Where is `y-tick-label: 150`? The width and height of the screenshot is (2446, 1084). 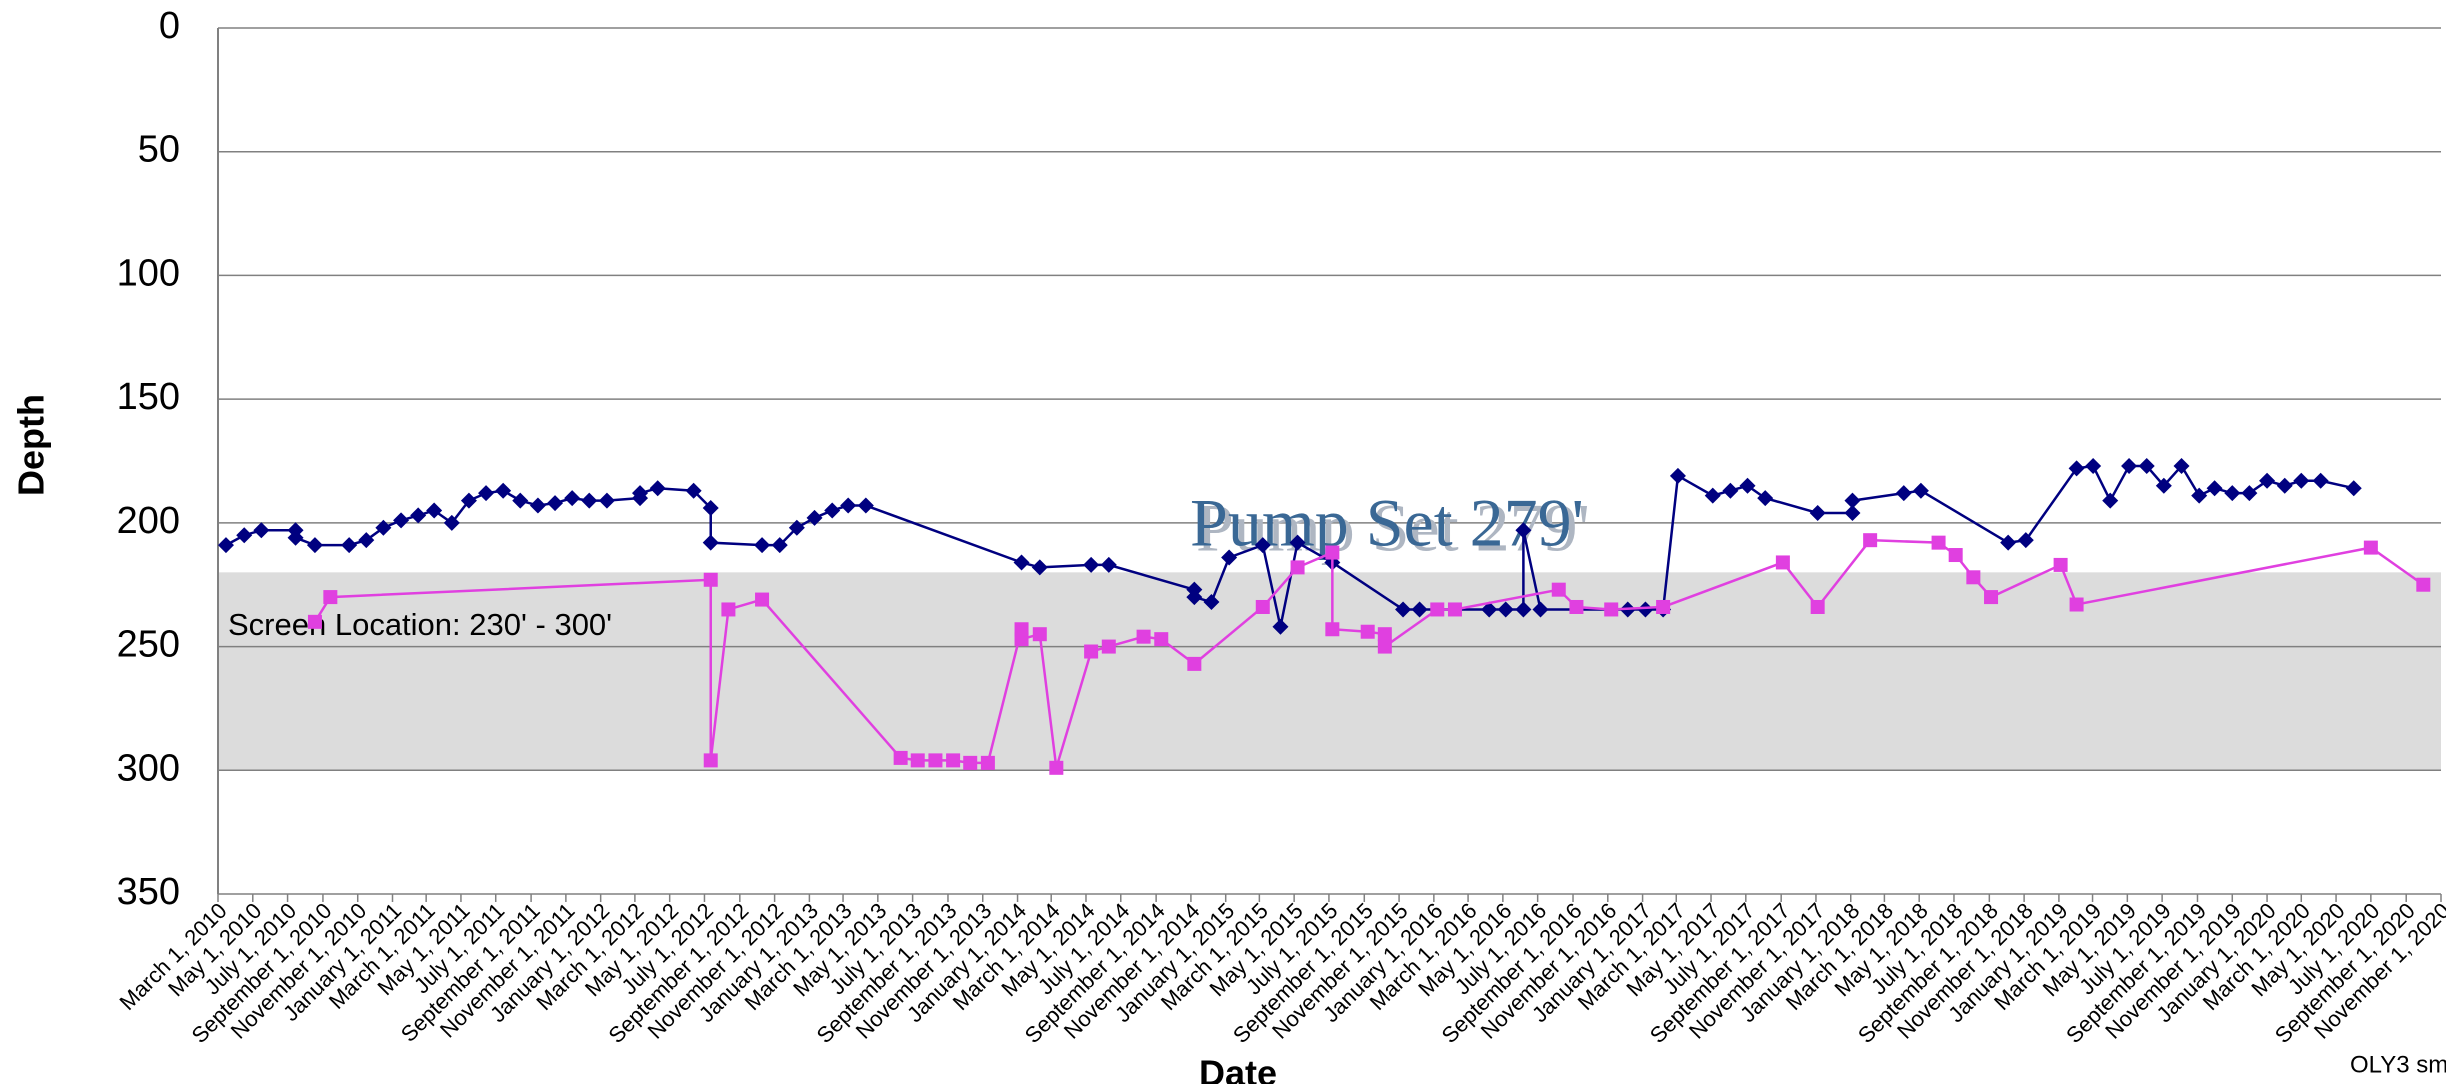
y-tick-label: 150 is located at coordinates (148, 397).